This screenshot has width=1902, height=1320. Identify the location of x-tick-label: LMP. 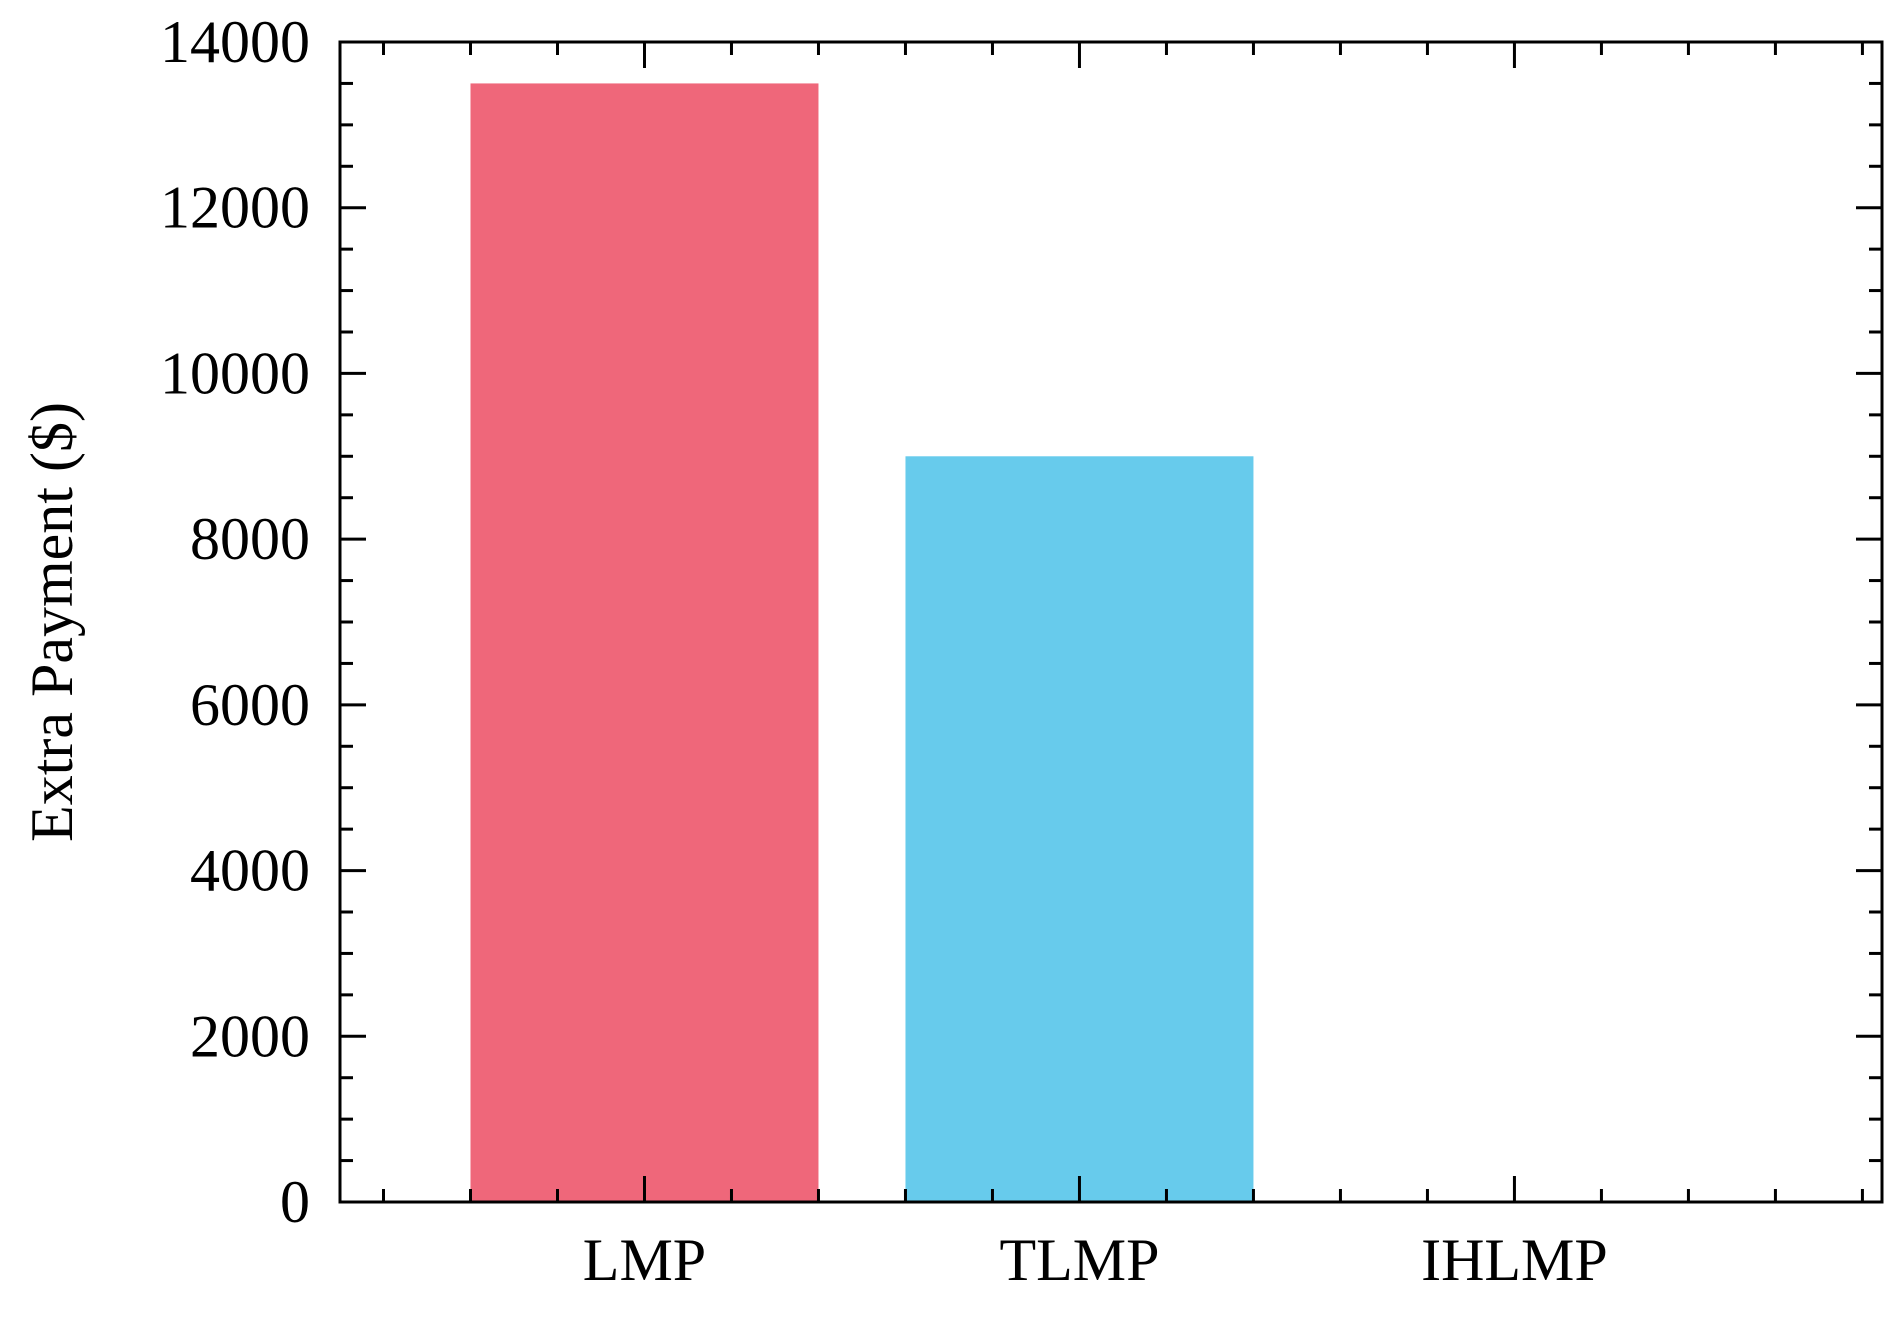
(644, 1260).